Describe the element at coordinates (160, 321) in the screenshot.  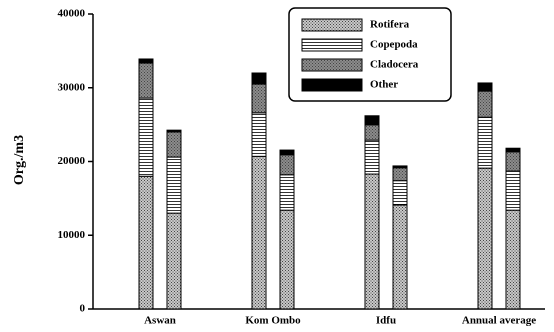
I see `x-tick-label: Aswan` at that location.